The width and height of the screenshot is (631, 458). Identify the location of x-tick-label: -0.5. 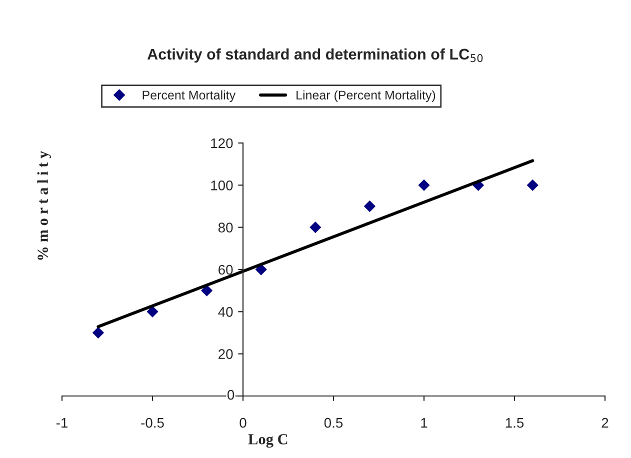
(152, 423).